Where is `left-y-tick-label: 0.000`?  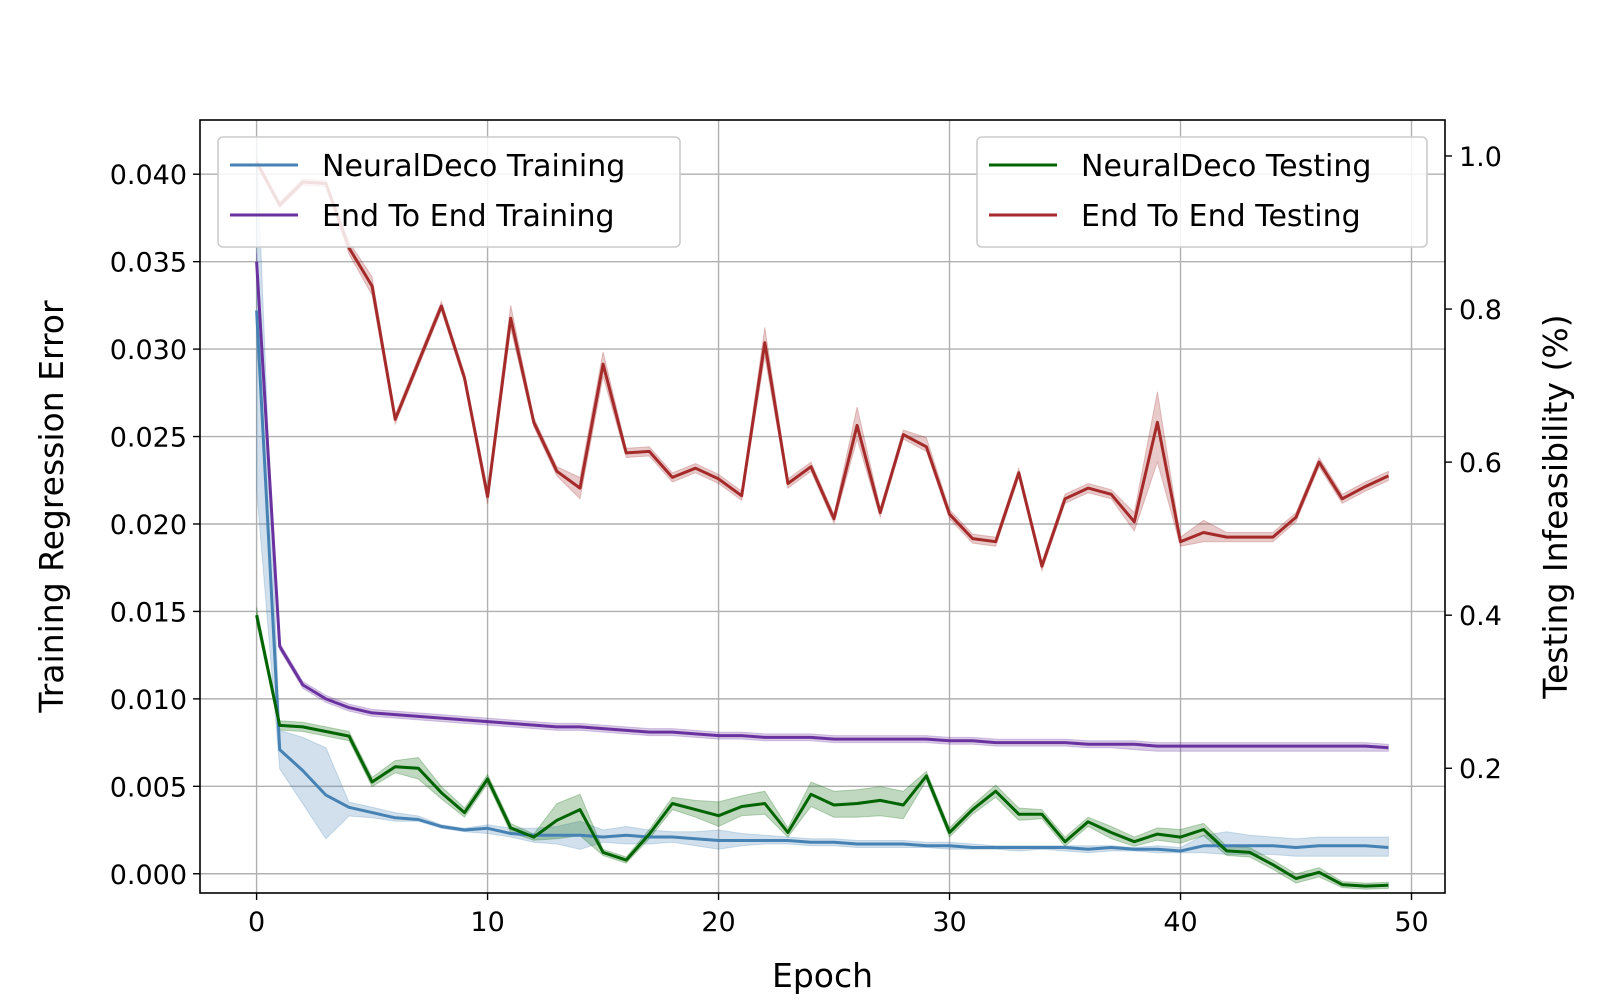
left-y-tick-label: 0.000 is located at coordinates (148, 875).